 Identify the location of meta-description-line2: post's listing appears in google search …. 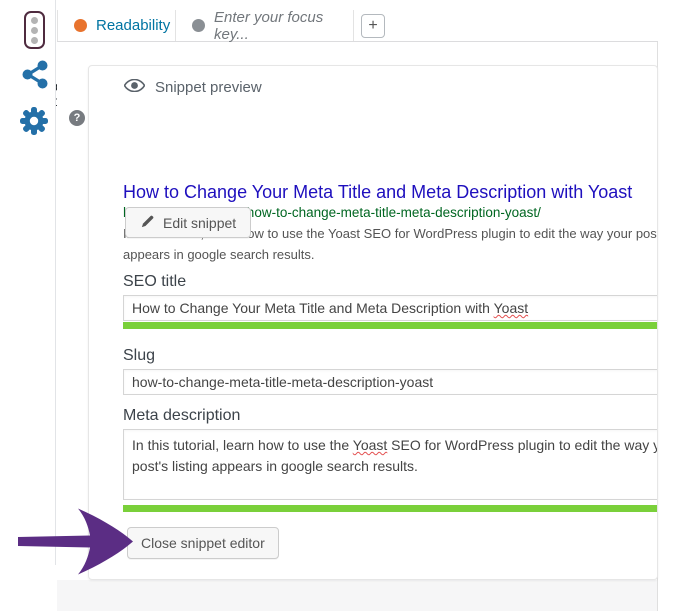
(275, 466).